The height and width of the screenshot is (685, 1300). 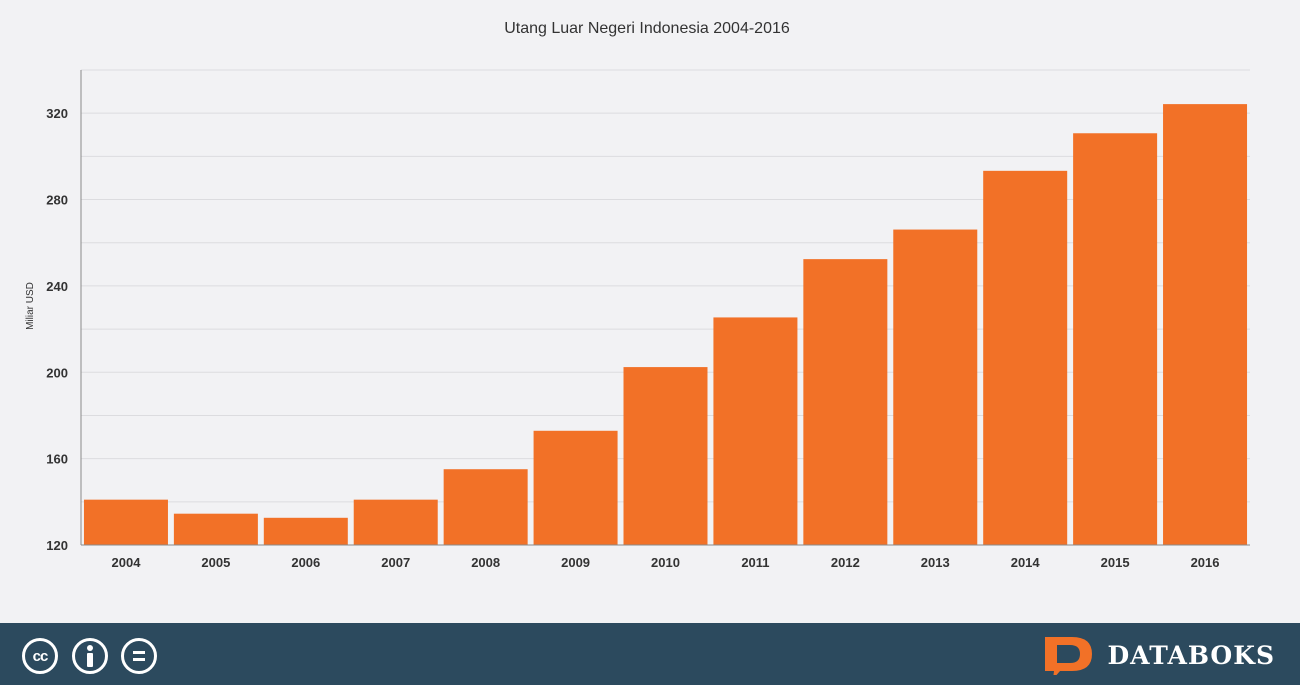 What do you see at coordinates (215, 562) in the screenshot?
I see `x-tick-label: 2005` at bounding box center [215, 562].